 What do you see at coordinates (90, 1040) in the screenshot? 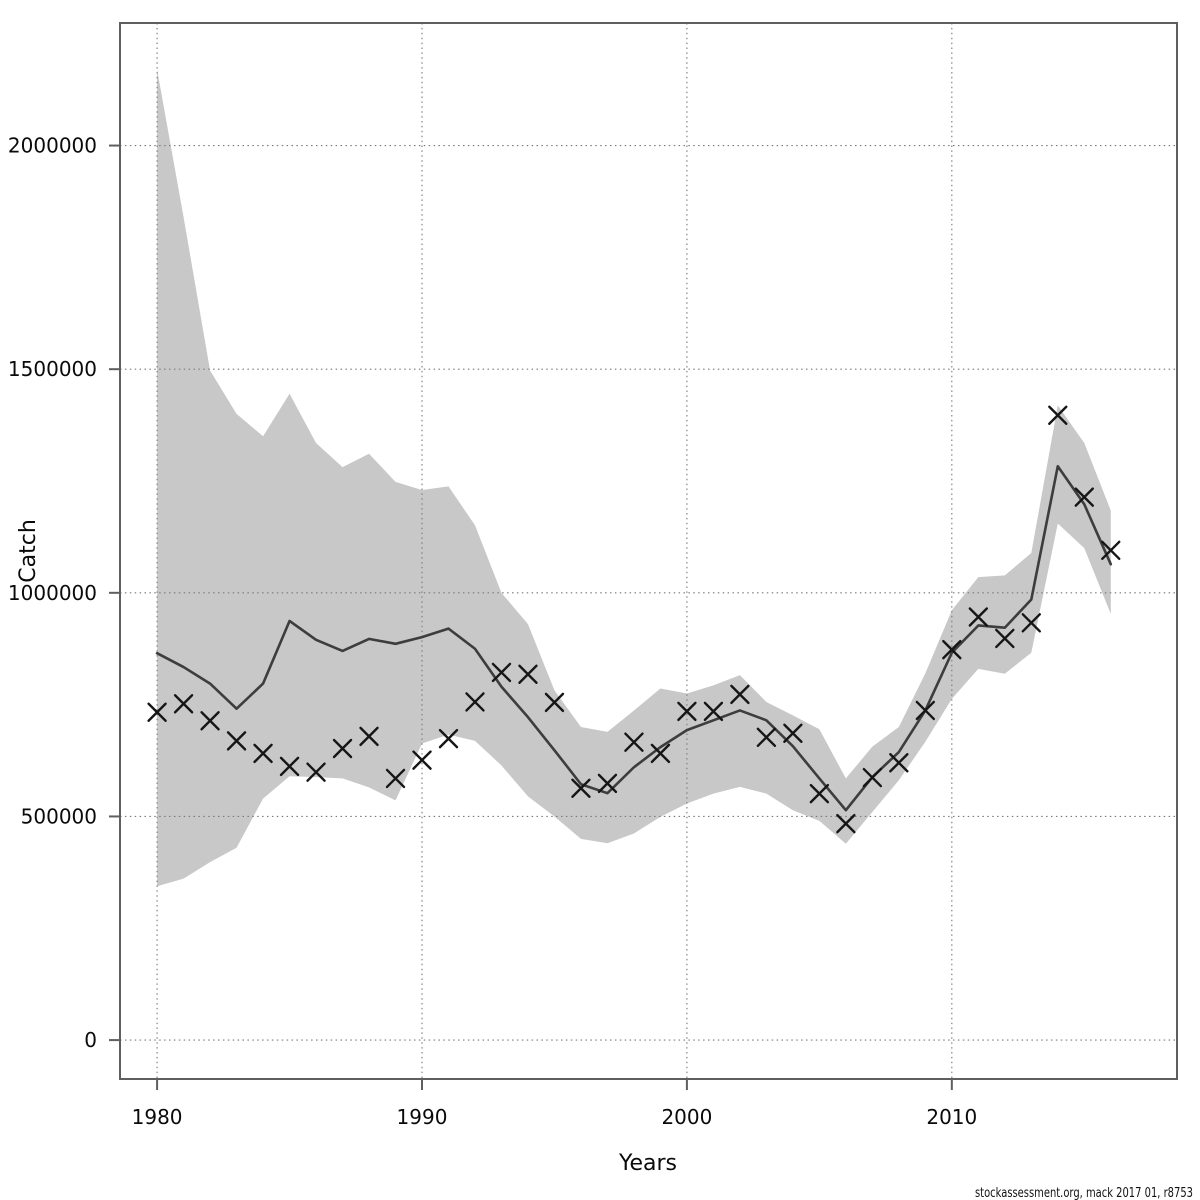
I see `y-tick-label: 0` at bounding box center [90, 1040].